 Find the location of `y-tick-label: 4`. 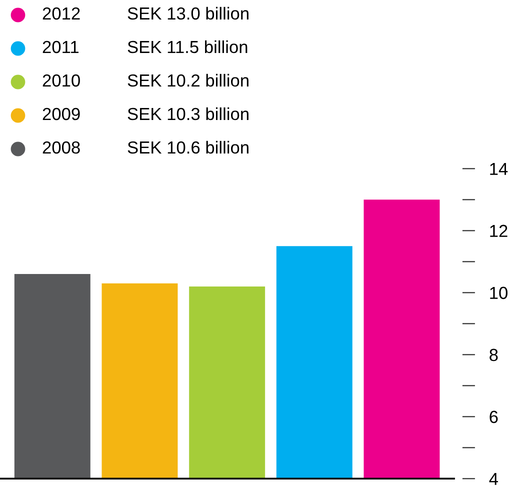

y-tick-label: 4 is located at coordinates (493, 478).